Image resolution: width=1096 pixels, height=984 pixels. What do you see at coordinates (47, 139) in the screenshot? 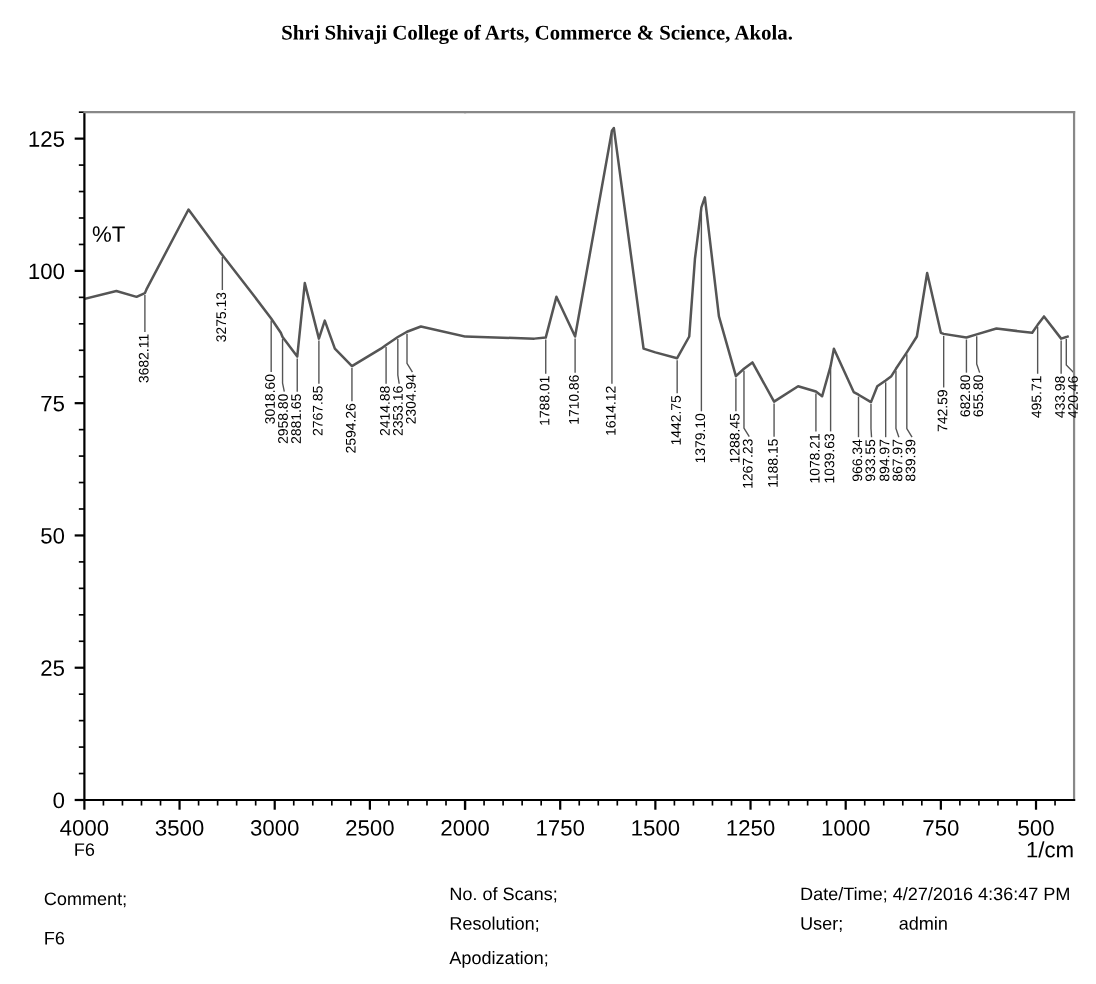
I see `y-tick-label: 125` at bounding box center [47, 139].